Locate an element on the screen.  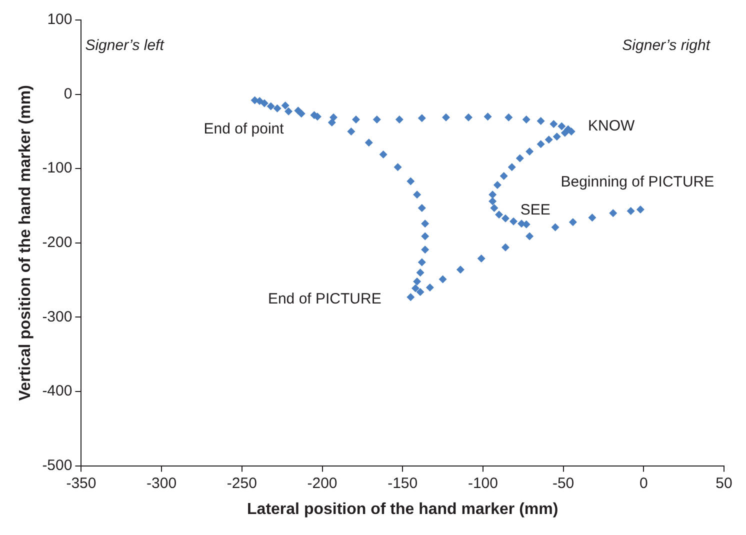
annotation: Signer’s right is located at coordinates (666, 45).